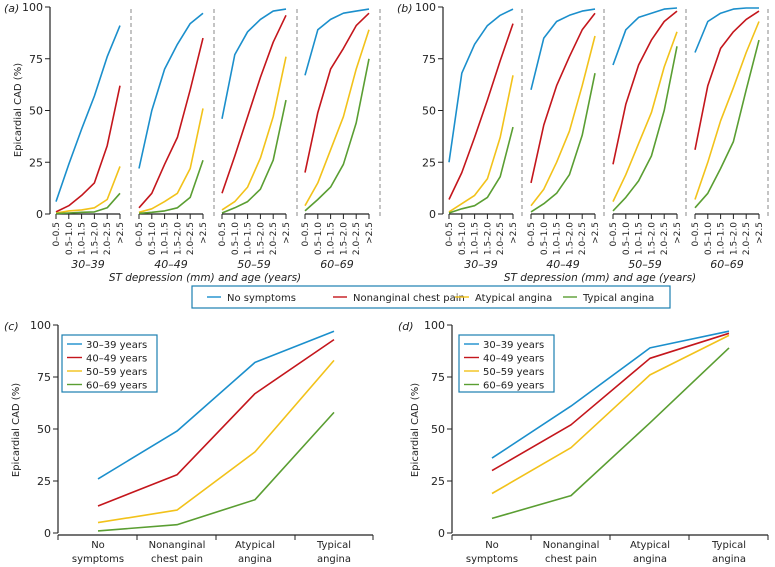 The width and height of the screenshot is (775, 567). I want to click on x-tick-label: symptoms, so click(98, 559).